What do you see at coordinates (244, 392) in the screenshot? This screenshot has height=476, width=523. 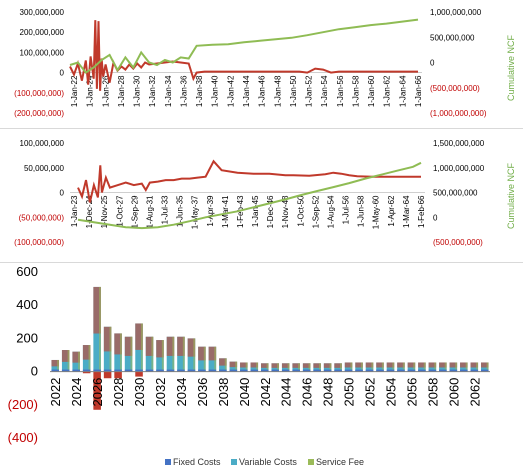 I see `xtick-label: 2040` at bounding box center [244, 392].